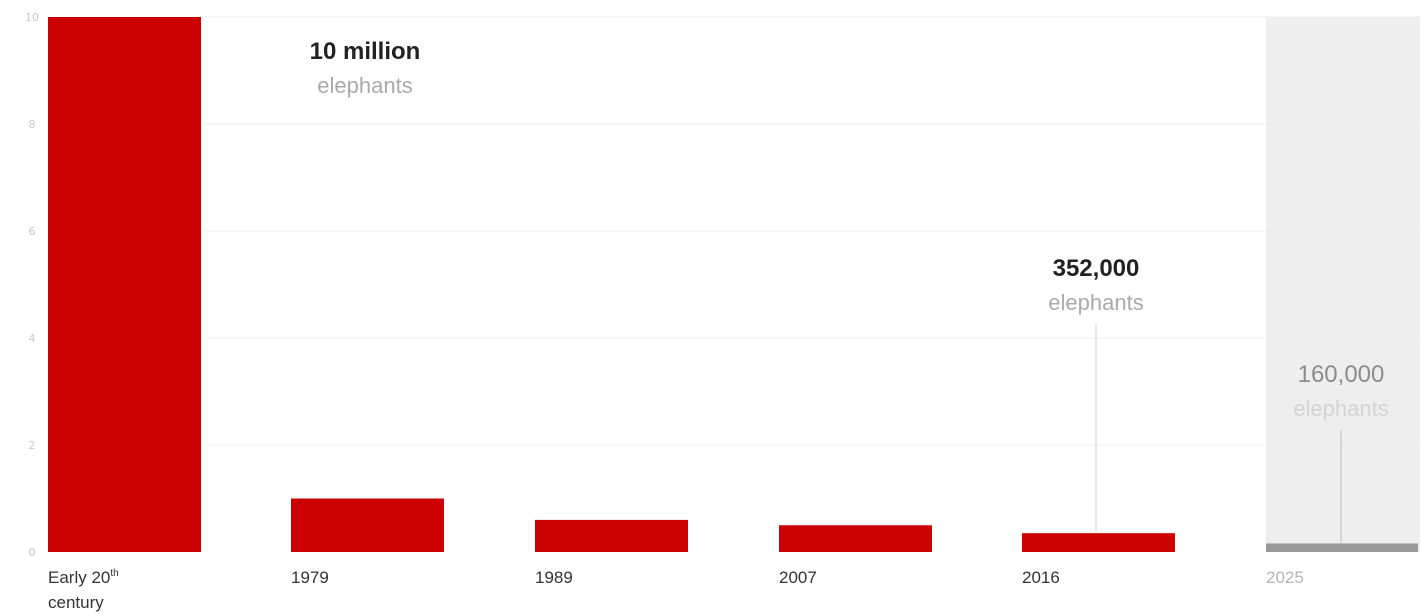 The height and width of the screenshot is (615, 1423). Describe the element at coordinates (1096, 268) in the screenshot. I see `annotation-value: 352,000` at that location.